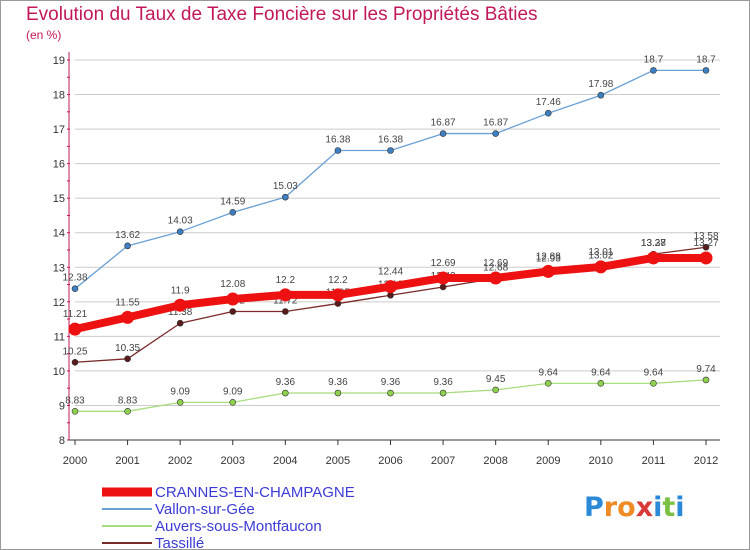  I want to click on legend-label: Tassillé, so click(179, 542).